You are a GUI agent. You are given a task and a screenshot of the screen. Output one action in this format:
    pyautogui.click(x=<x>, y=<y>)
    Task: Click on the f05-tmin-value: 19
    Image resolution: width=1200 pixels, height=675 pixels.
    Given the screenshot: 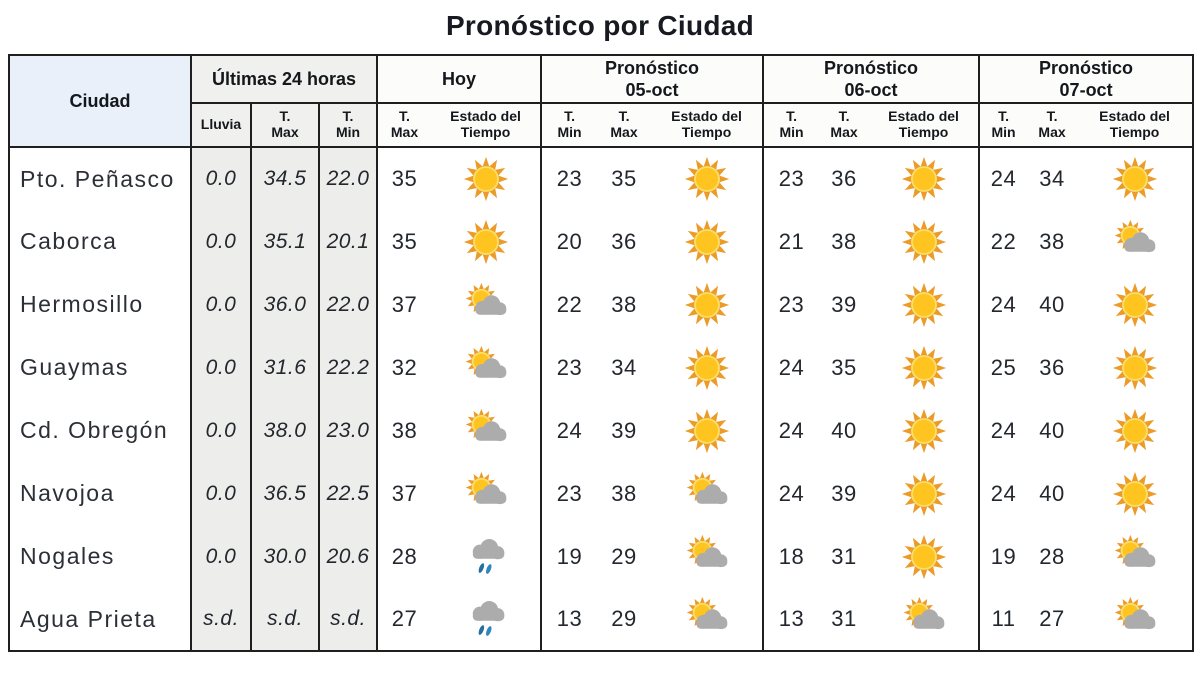 What is the action you would take?
    pyautogui.click(x=569, y=556)
    